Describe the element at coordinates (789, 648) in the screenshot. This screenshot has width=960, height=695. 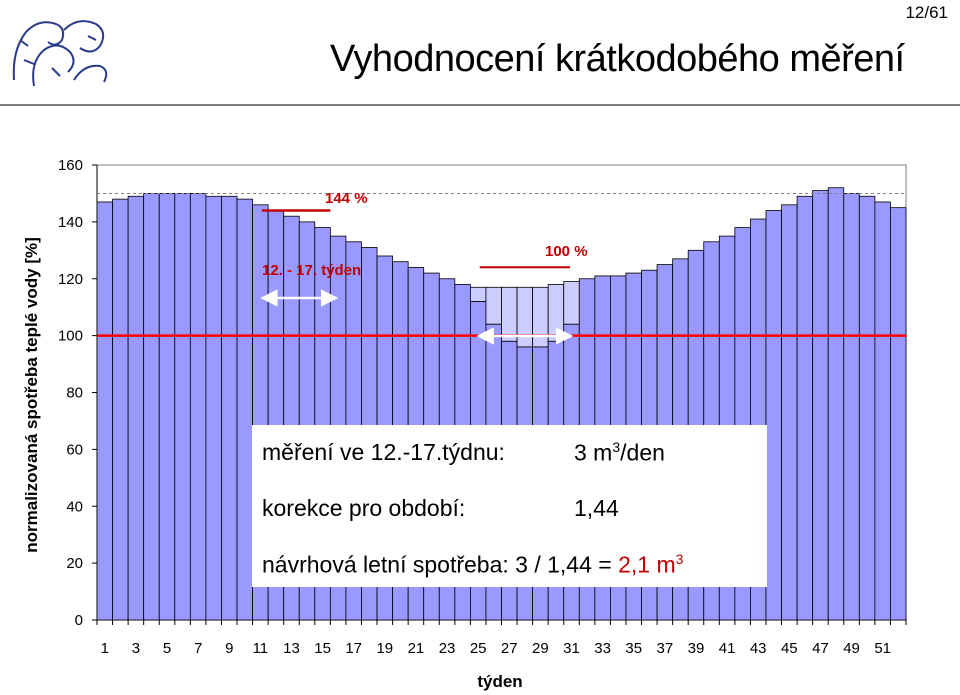
I see `x-tick-label: 45` at that location.